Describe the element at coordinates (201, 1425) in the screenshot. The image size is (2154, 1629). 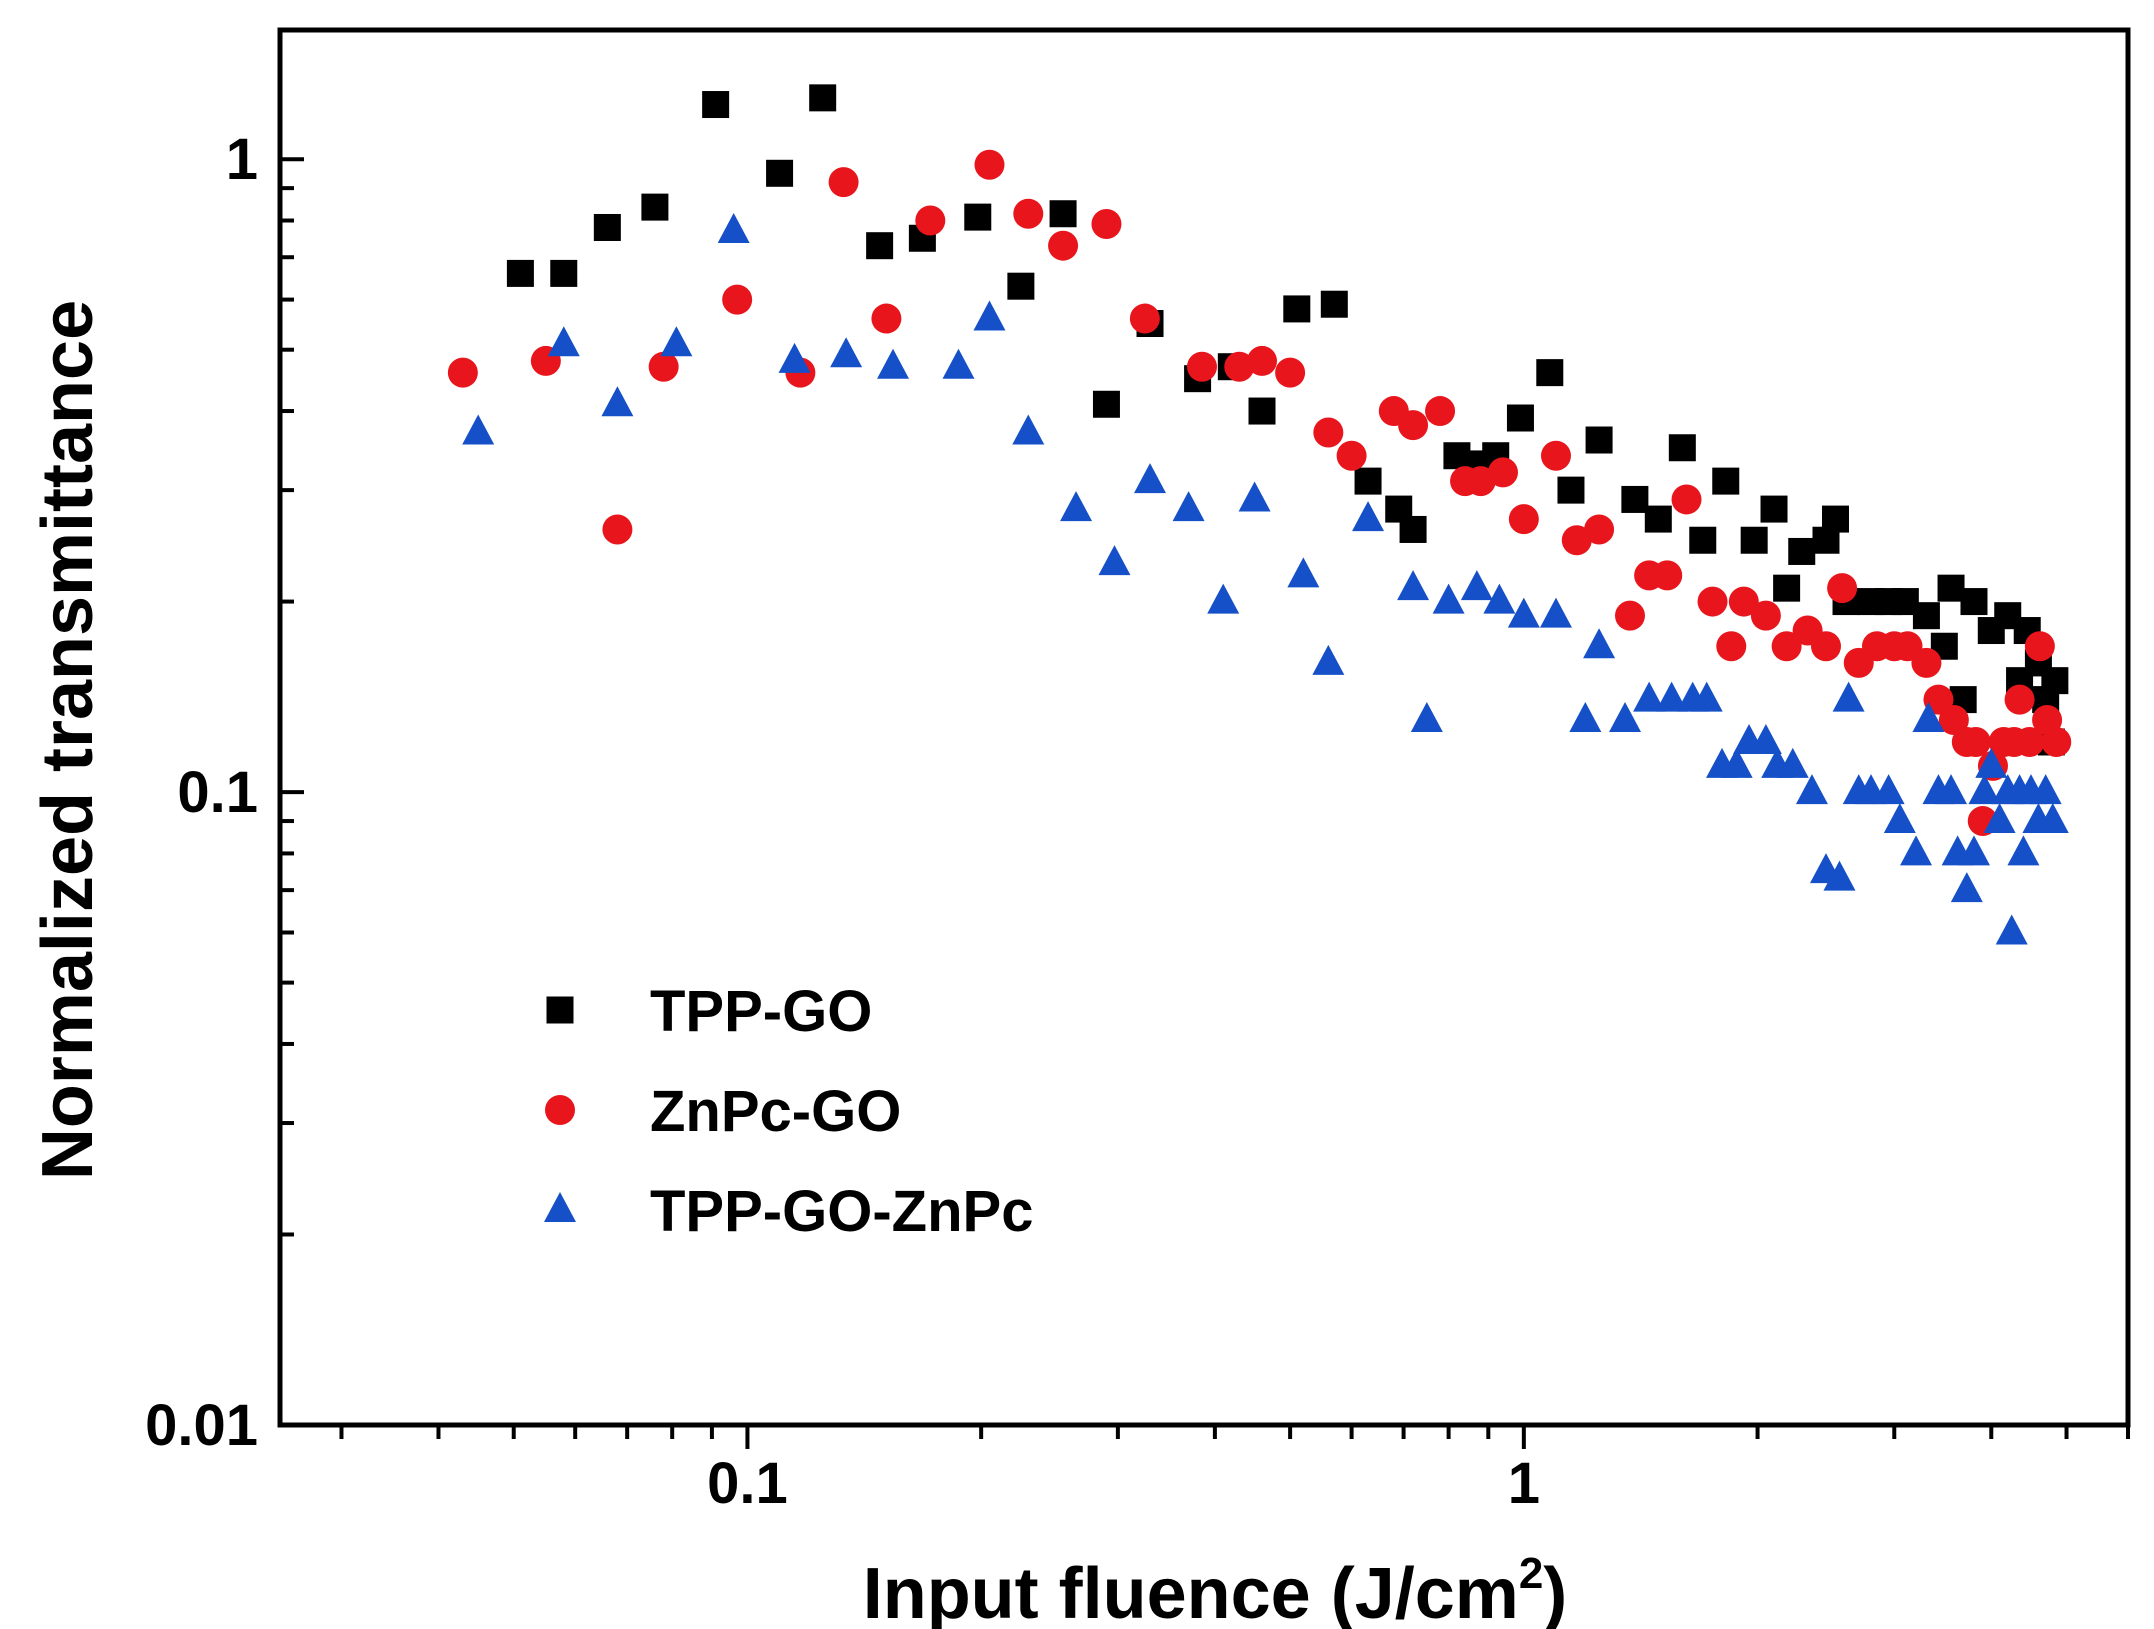
I see `y-tick-label: 0.01` at that location.